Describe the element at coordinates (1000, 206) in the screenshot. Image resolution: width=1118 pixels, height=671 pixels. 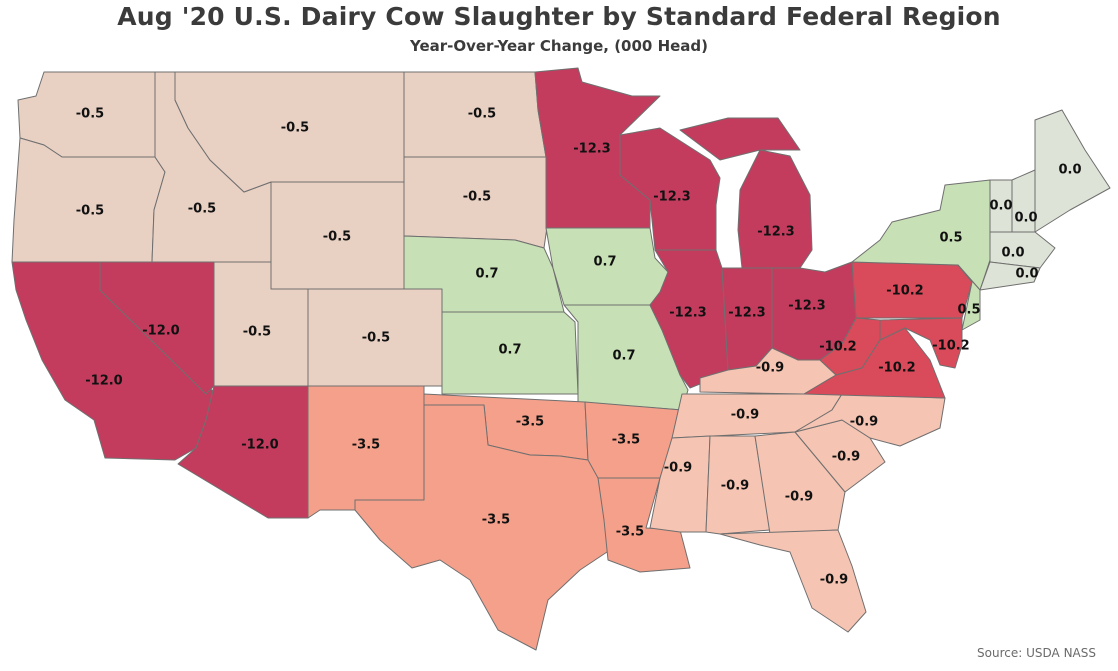
I see `label-vt: 0.0` at that location.